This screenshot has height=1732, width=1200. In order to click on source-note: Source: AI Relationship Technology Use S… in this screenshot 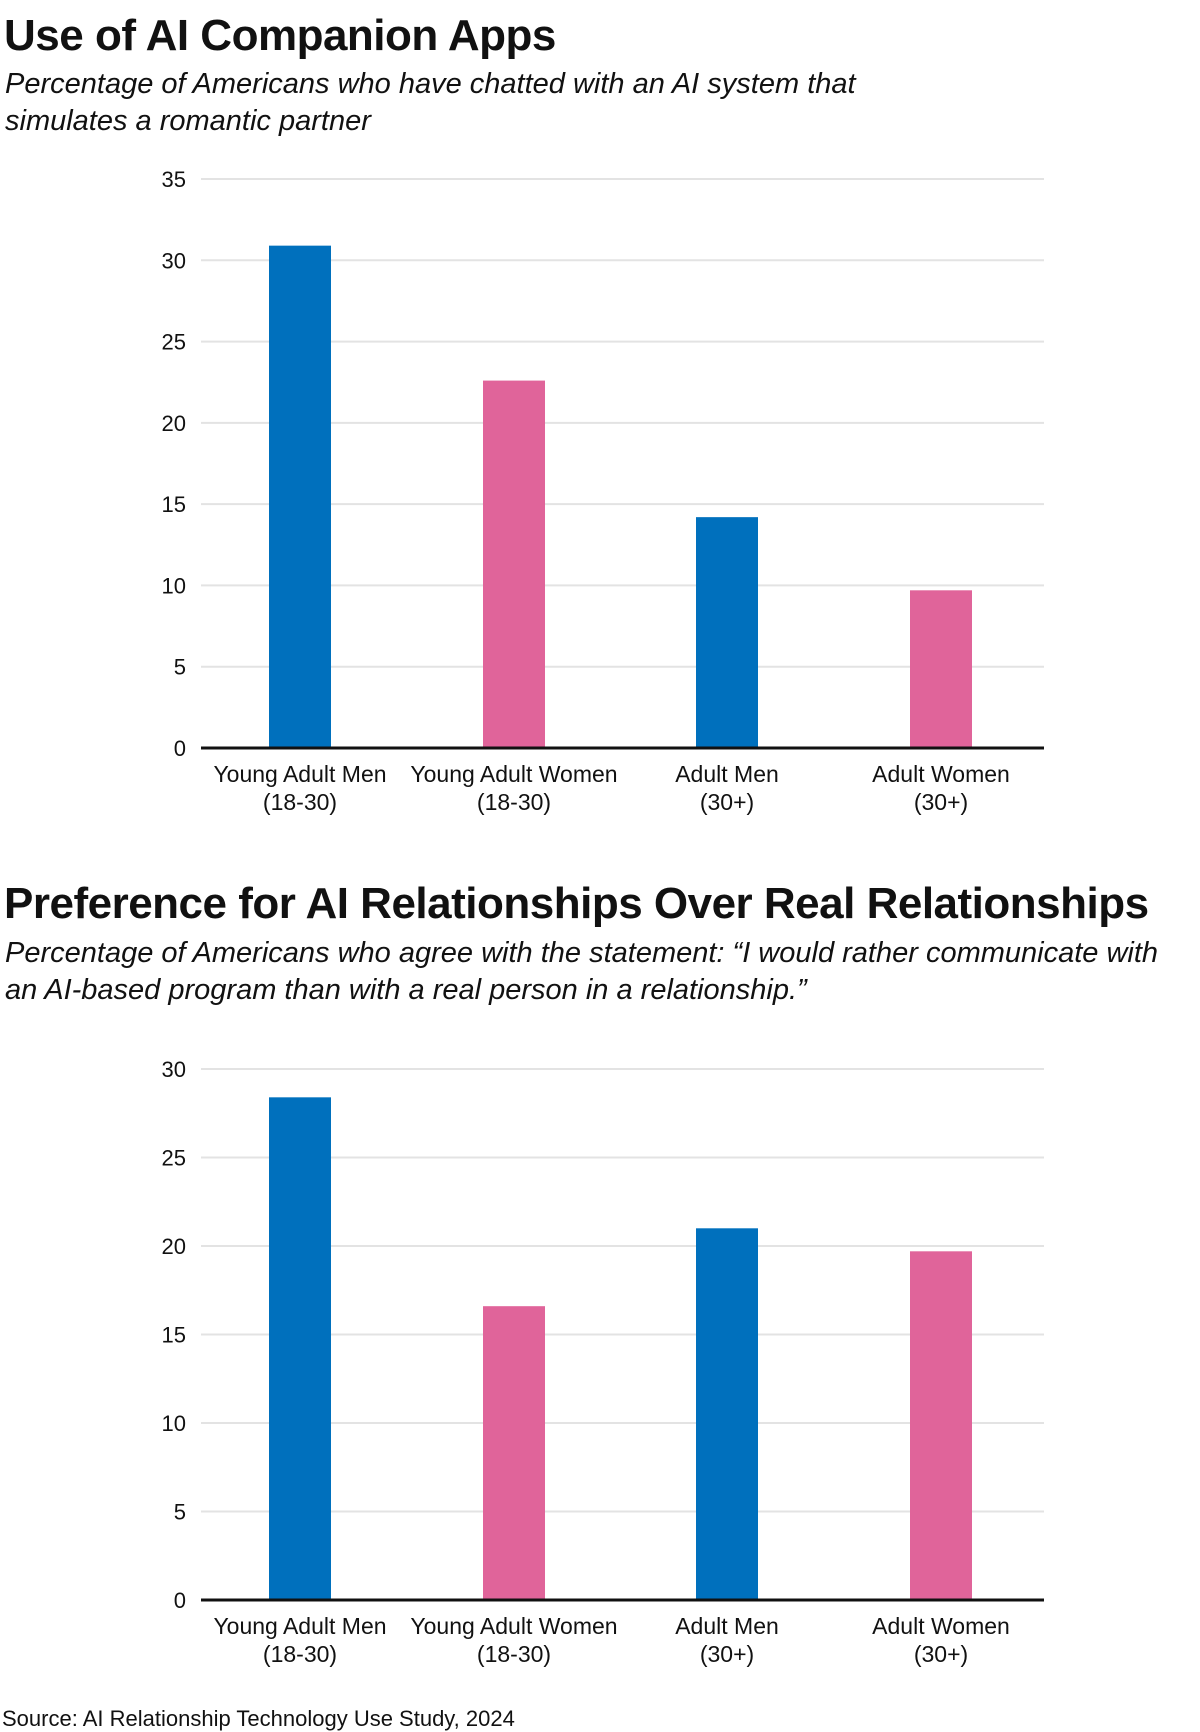, I will do `click(258, 1718)`.